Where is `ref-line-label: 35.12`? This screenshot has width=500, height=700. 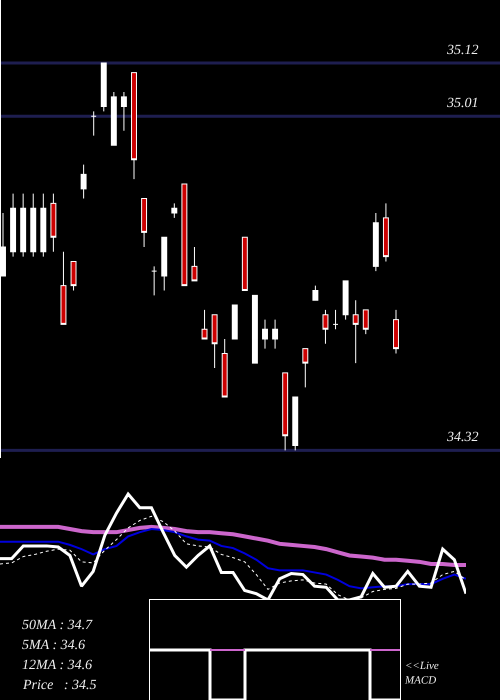 ref-line-label: 35.12 is located at coordinates (462, 50).